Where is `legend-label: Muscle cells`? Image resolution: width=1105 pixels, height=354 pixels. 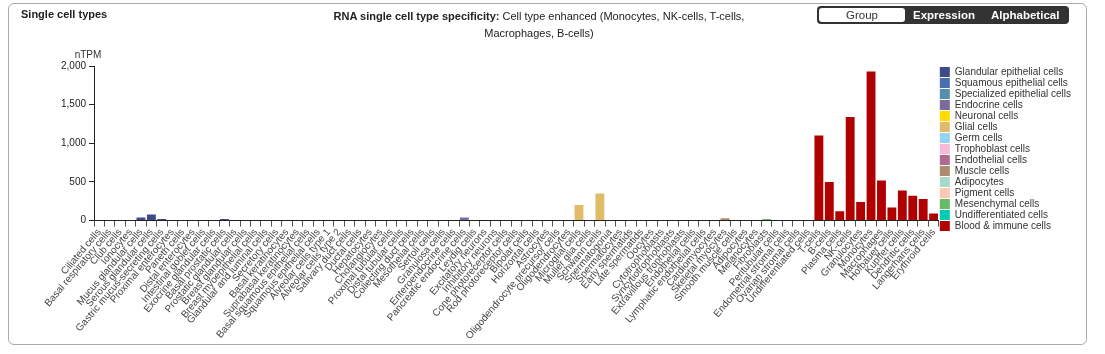
legend-label: Muscle cells is located at coordinates (982, 170).